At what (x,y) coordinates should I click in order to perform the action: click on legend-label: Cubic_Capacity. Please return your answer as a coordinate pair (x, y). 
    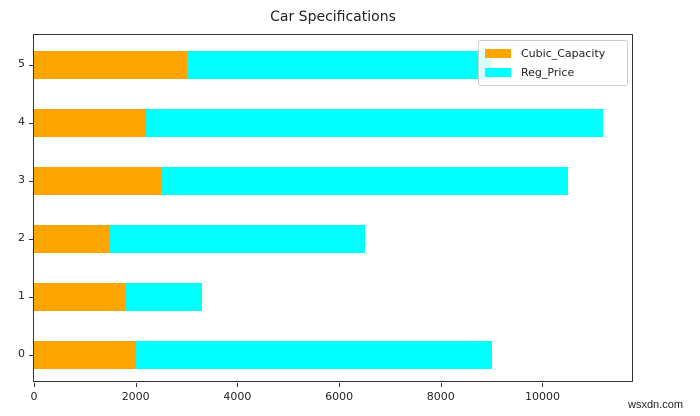
    Looking at the image, I should click on (563, 53).